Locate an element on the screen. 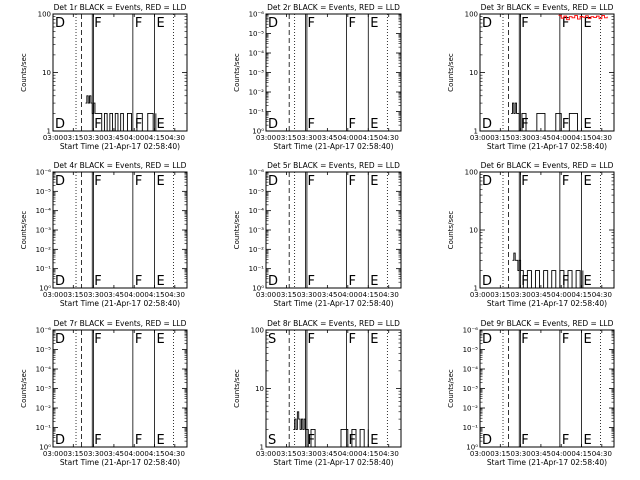  y-tick-label: 10⁻⁶ is located at coordinates (257, 15).